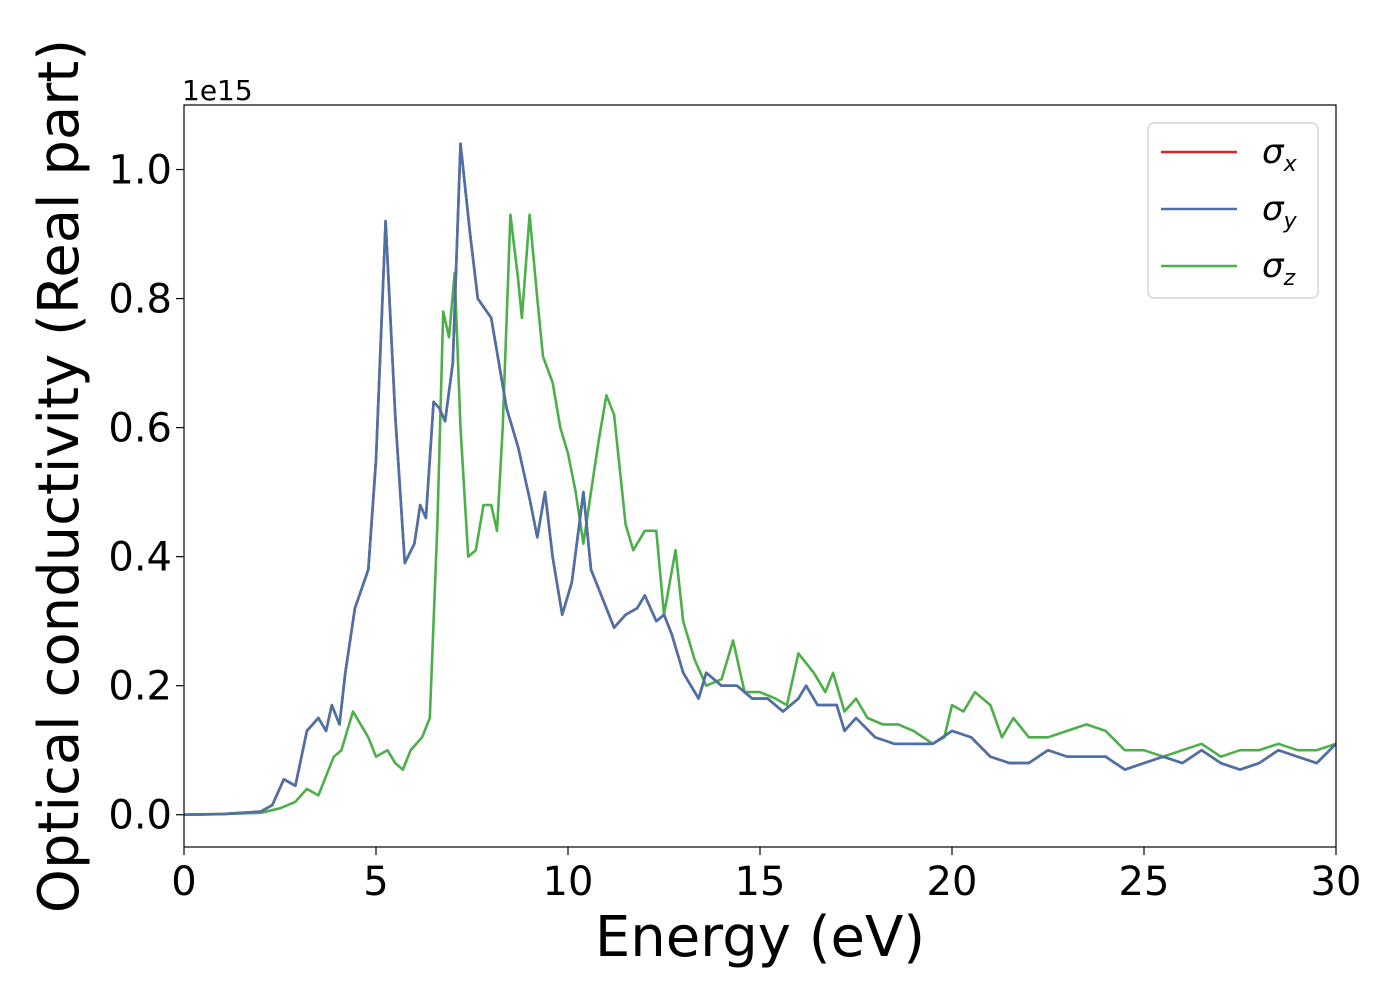 The height and width of the screenshot is (1000, 1400). I want to click on y-tick-label: 0.8, so click(140, 300).